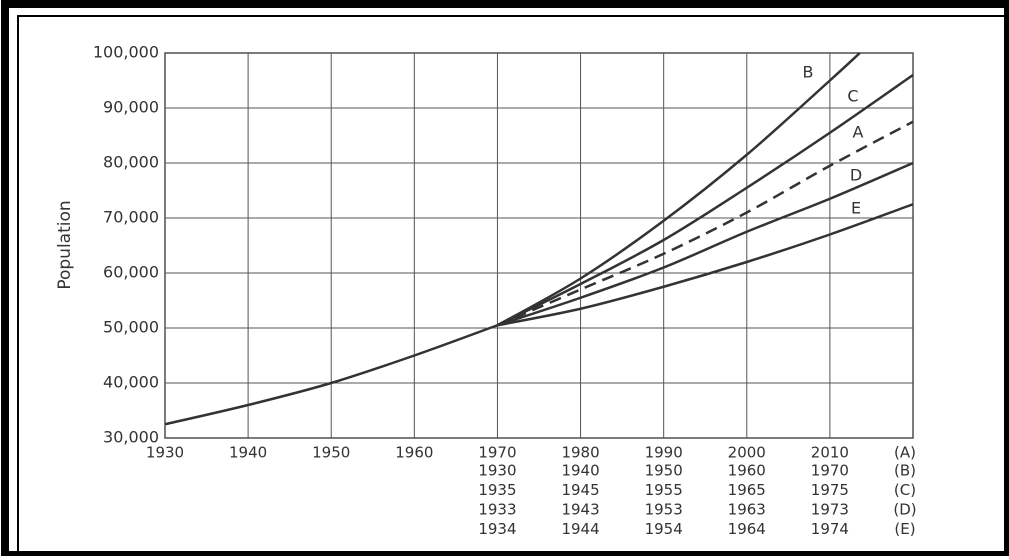  I want to click on x-tick-label: 1934, so click(497, 529).